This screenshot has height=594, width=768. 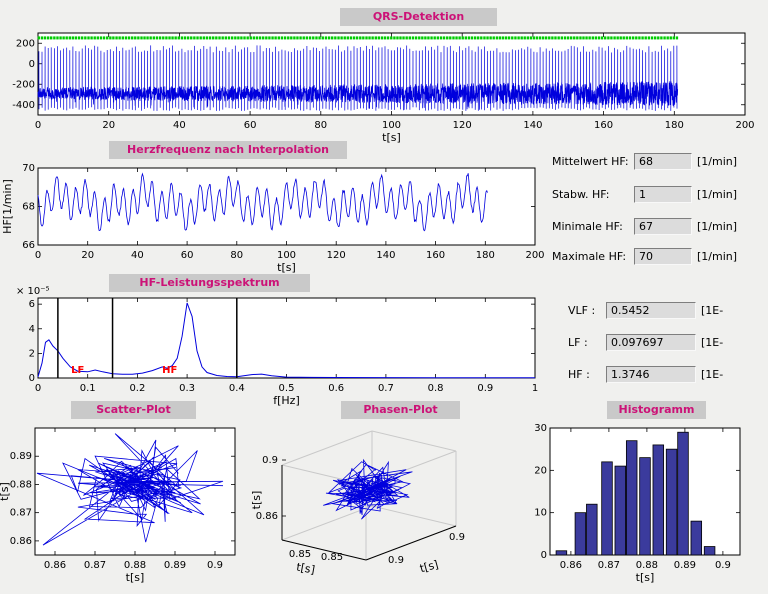 I want to click on stat-std-label: Stabw. HF:, so click(x=581, y=194).